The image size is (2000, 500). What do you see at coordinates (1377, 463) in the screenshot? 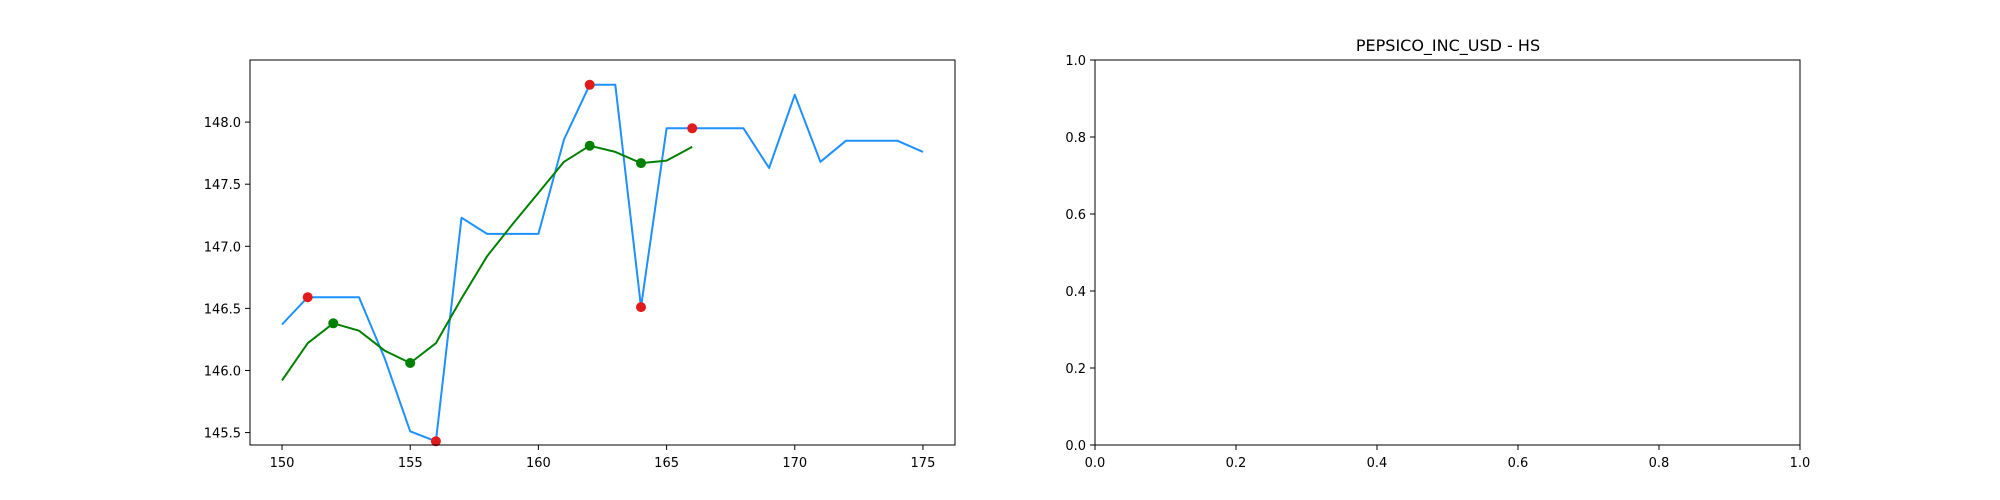
I see `x-tick-label: 0.4` at bounding box center [1377, 463].